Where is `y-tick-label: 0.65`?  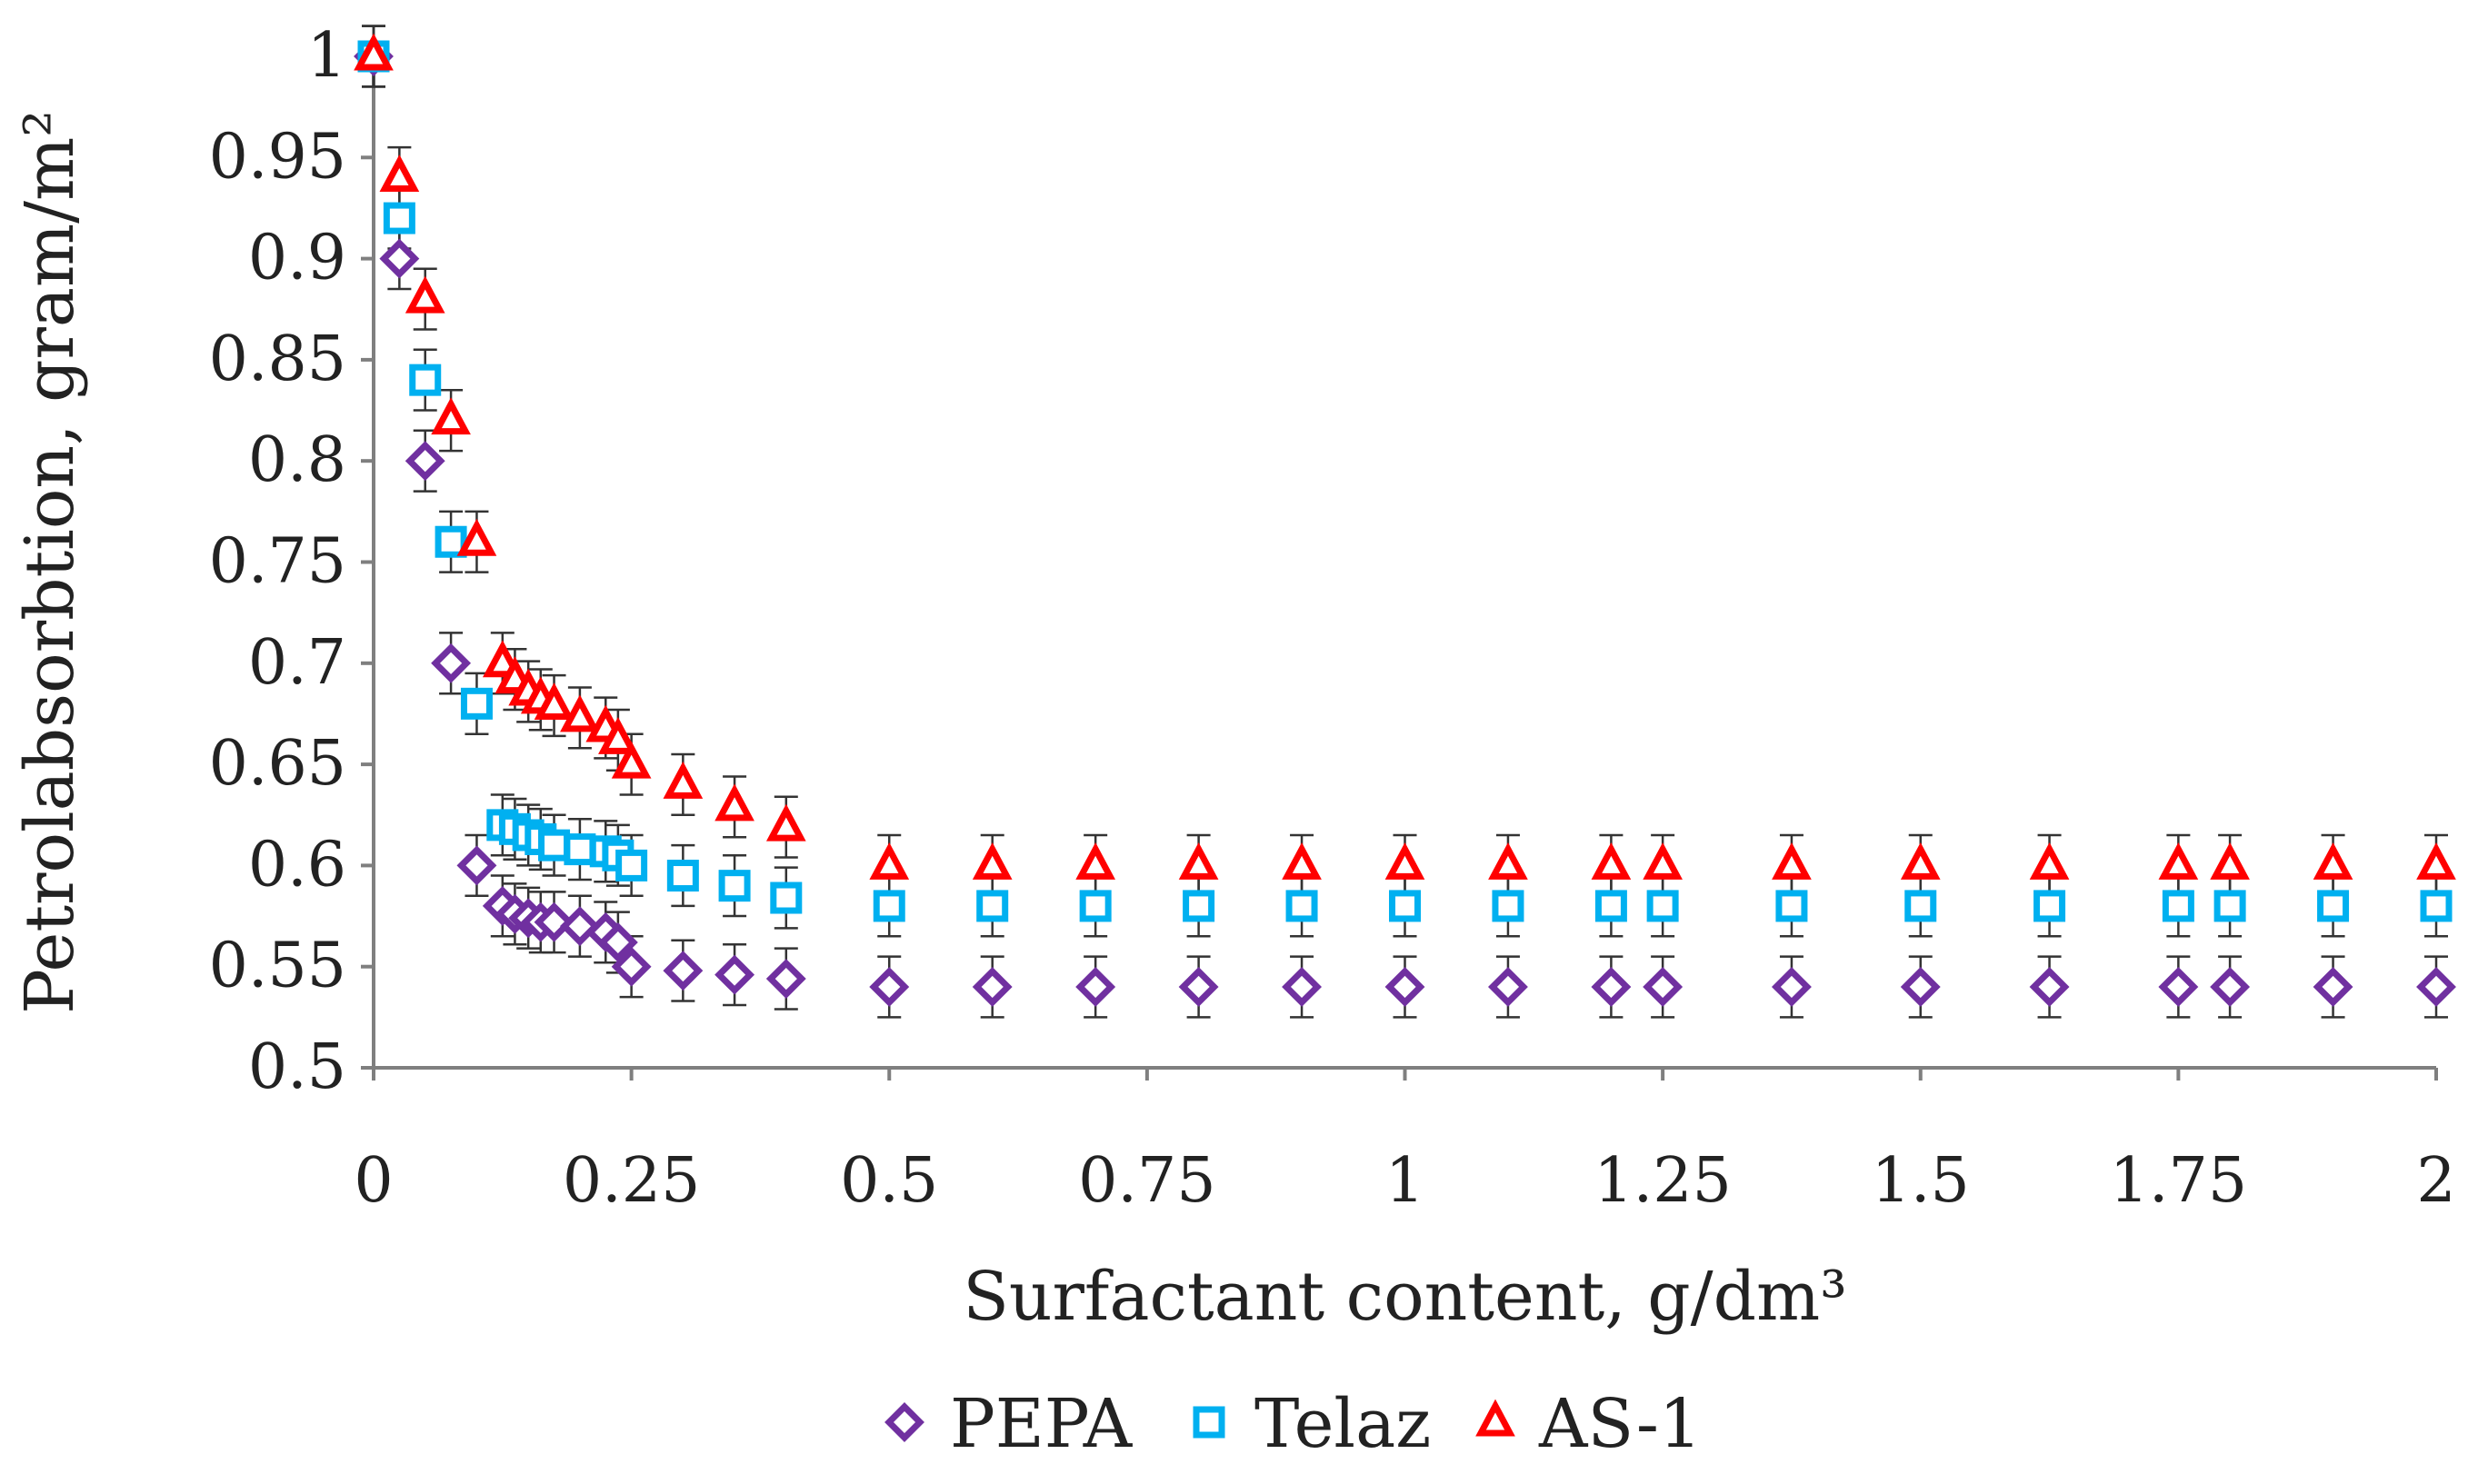 y-tick-label: 0.65 is located at coordinates (277, 764).